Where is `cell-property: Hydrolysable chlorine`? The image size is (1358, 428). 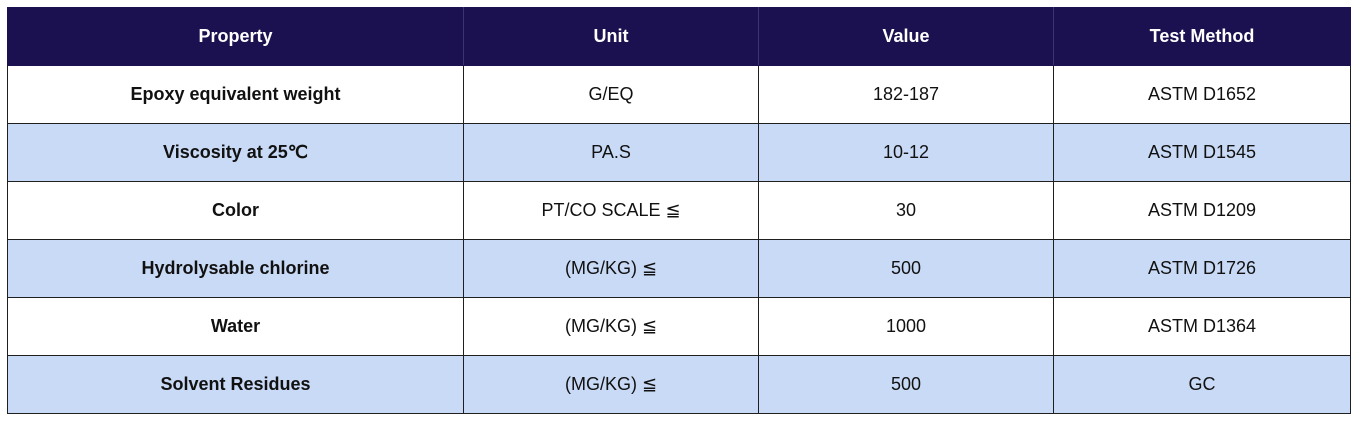 cell-property: Hydrolysable chlorine is located at coordinates (235, 268).